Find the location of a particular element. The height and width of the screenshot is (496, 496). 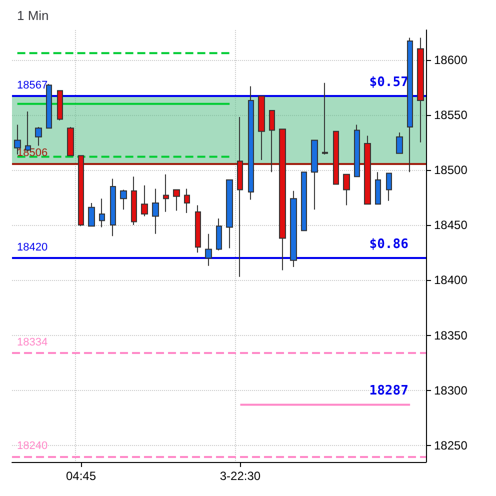

annotation: 18287 is located at coordinates (388, 391).